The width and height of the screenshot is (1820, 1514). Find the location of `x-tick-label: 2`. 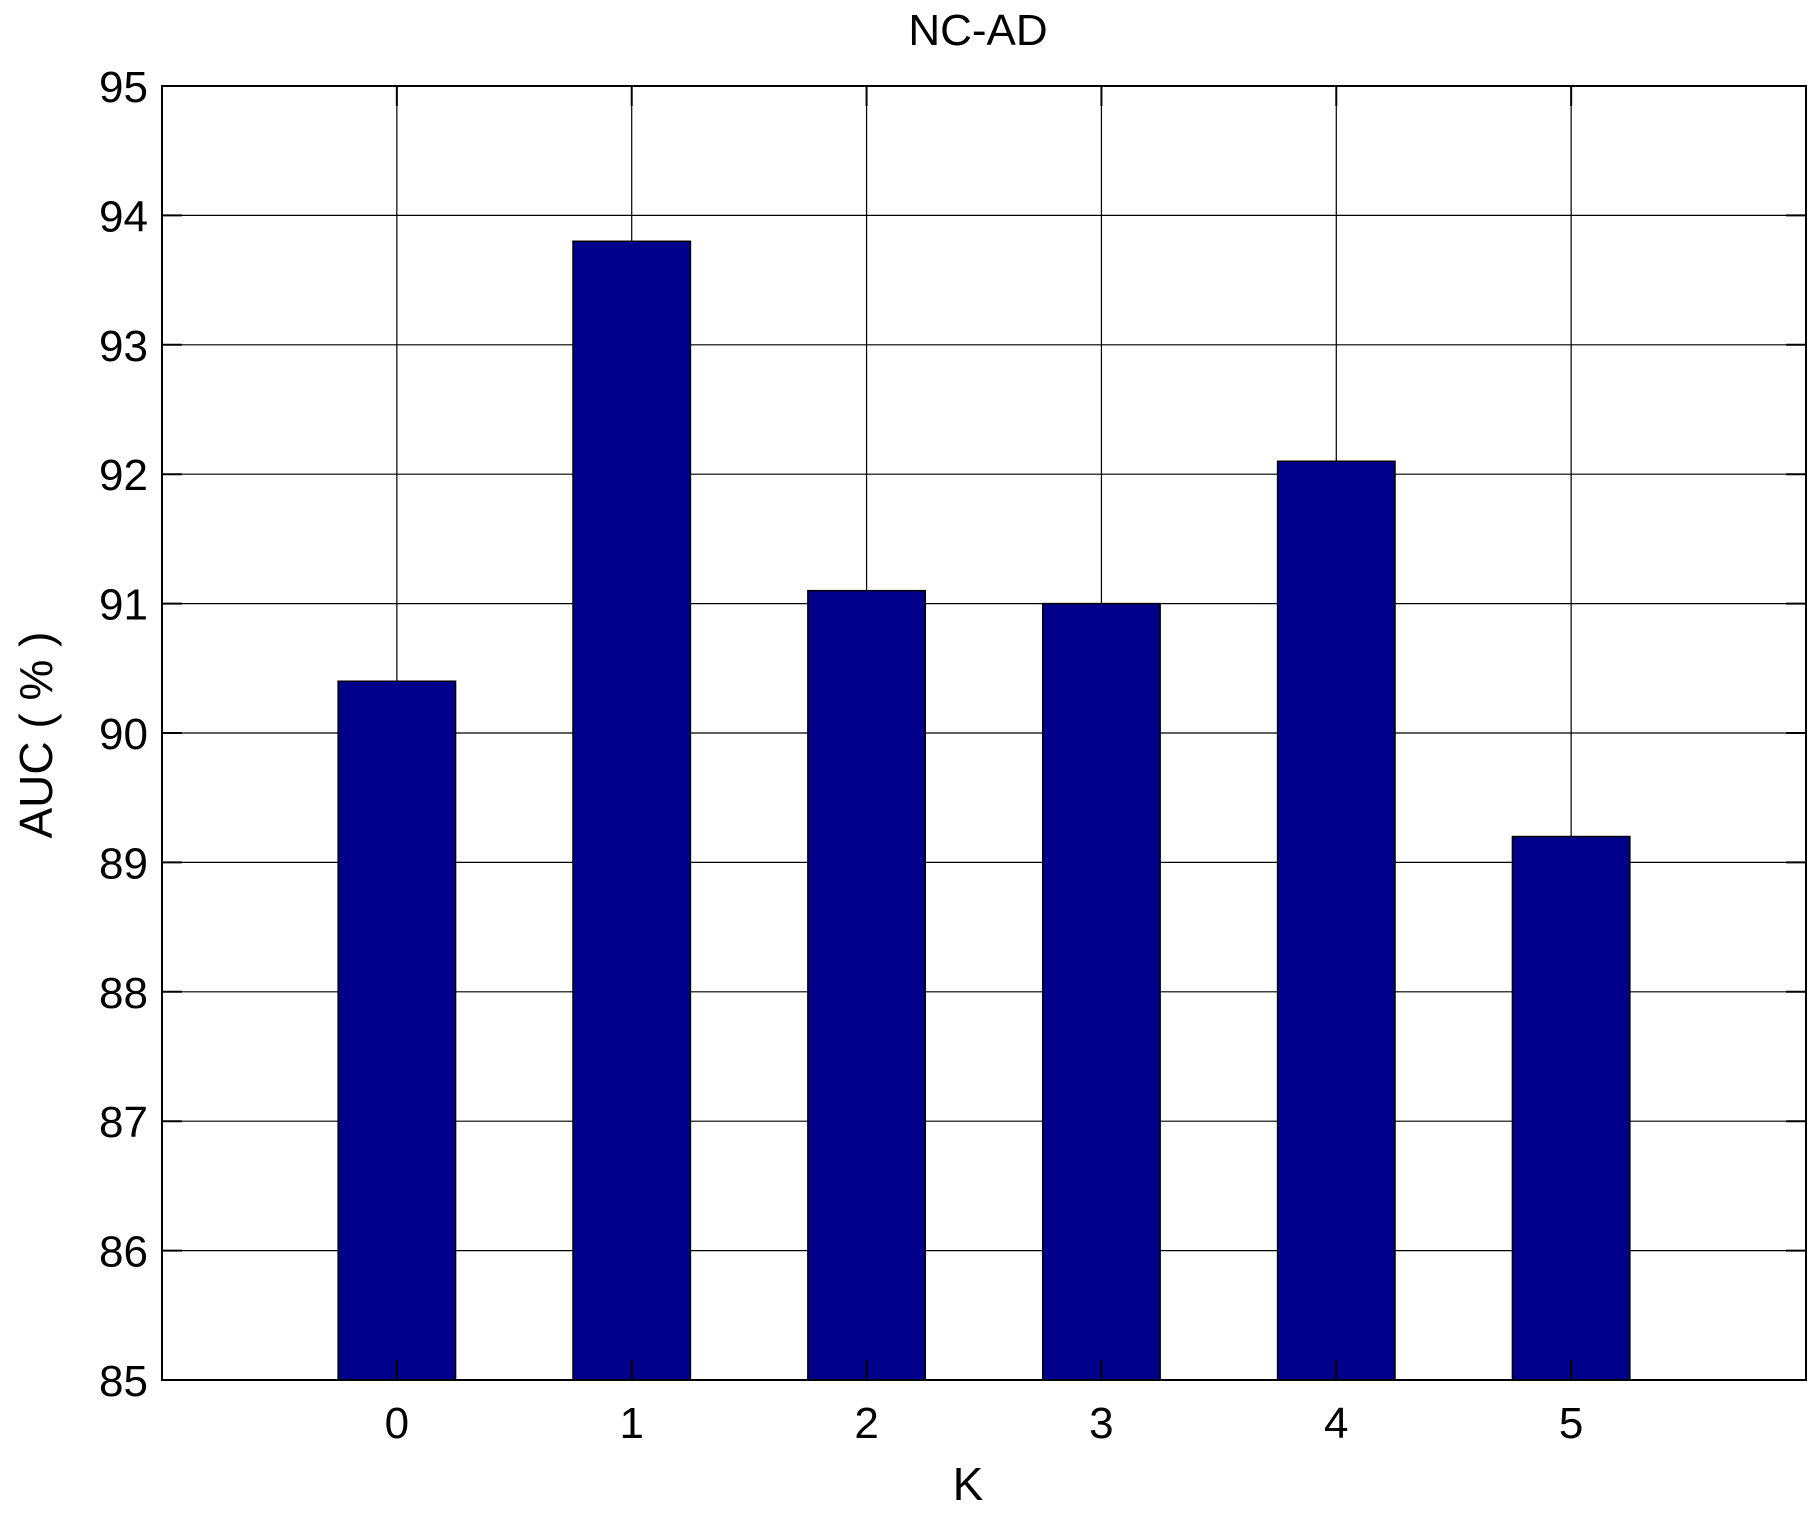

x-tick-label: 2 is located at coordinates (866, 1423).